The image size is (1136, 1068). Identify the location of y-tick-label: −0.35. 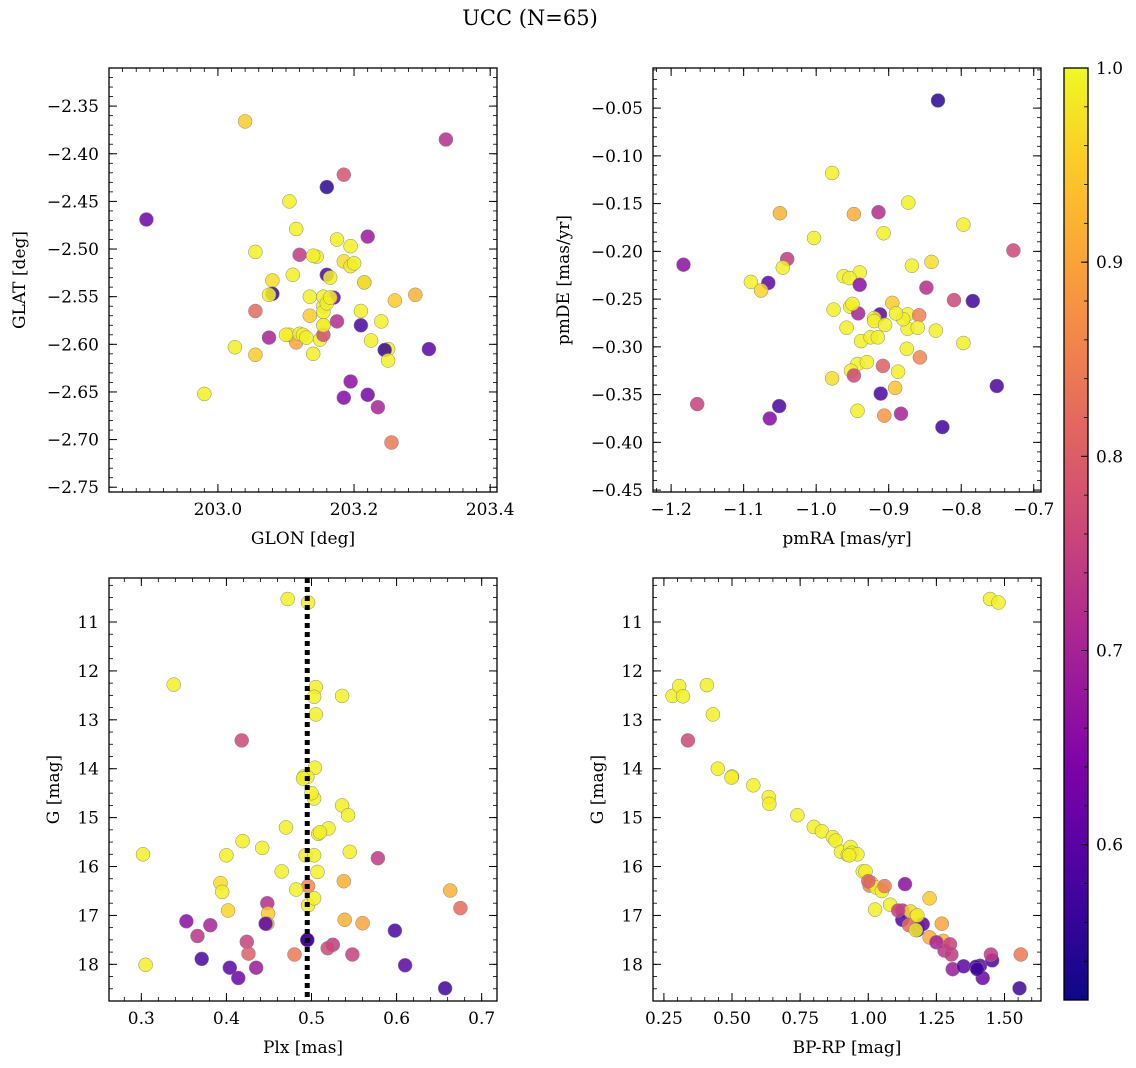
(617, 396).